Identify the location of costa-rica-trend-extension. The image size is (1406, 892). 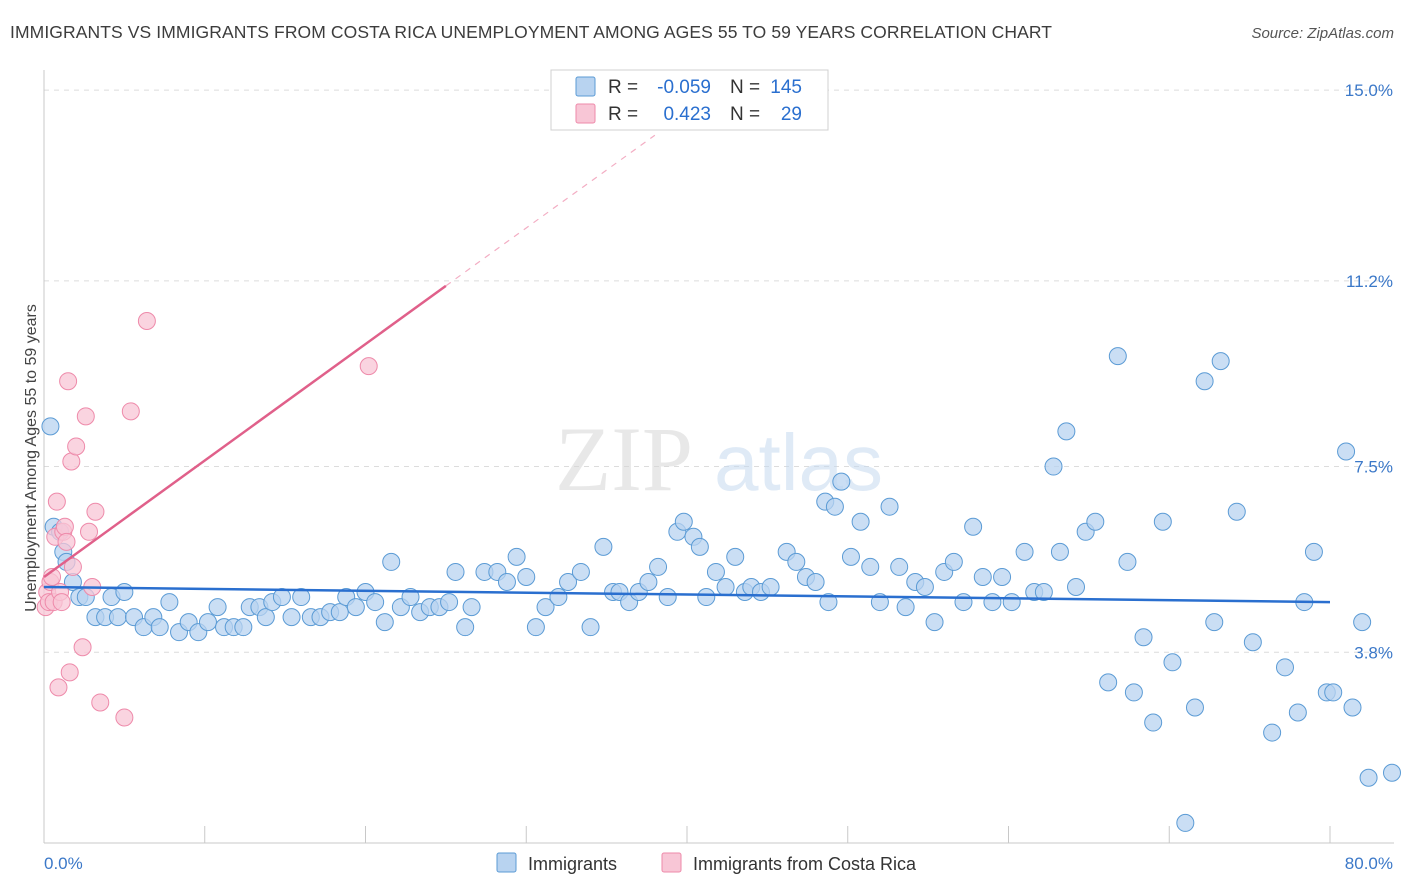
(550, 210).